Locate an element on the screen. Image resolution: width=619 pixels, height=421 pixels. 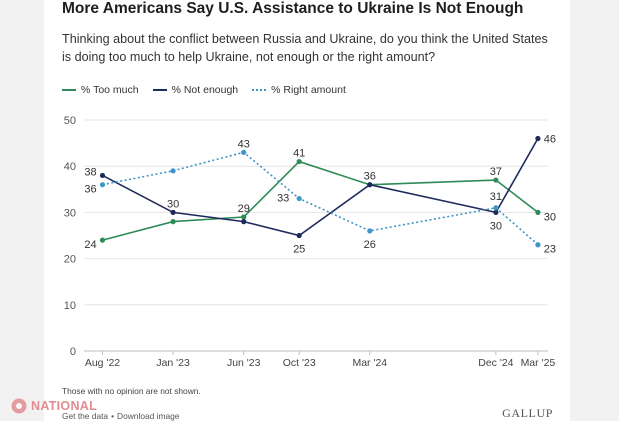
chart-legend: % Too much % Not enough % Right amount is located at coordinates (204, 90).